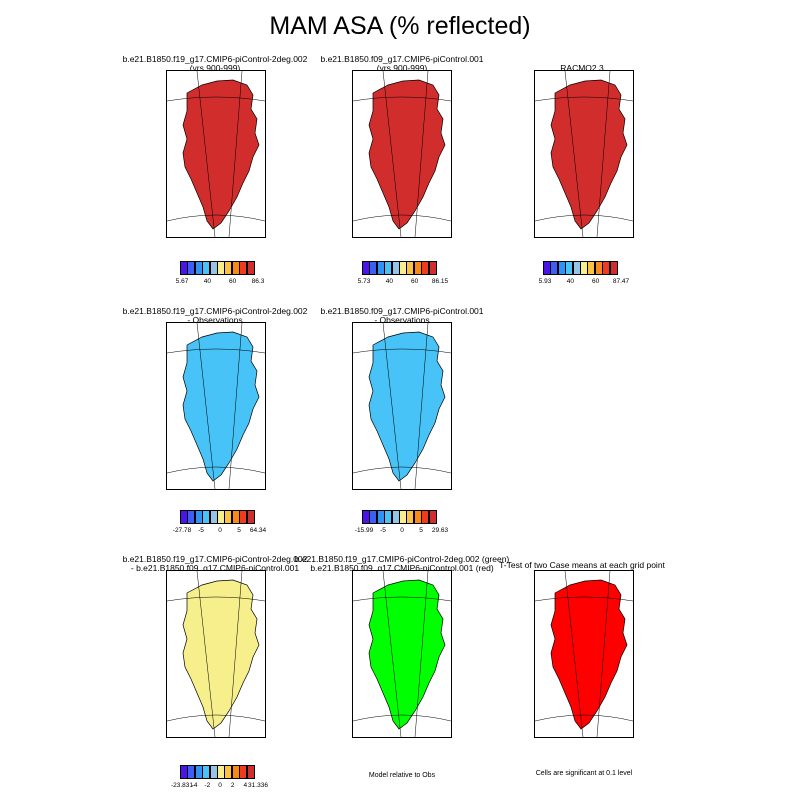  What do you see at coordinates (207, 785) in the screenshot?
I see `colorbar-tick-label: -2` at bounding box center [207, 785].